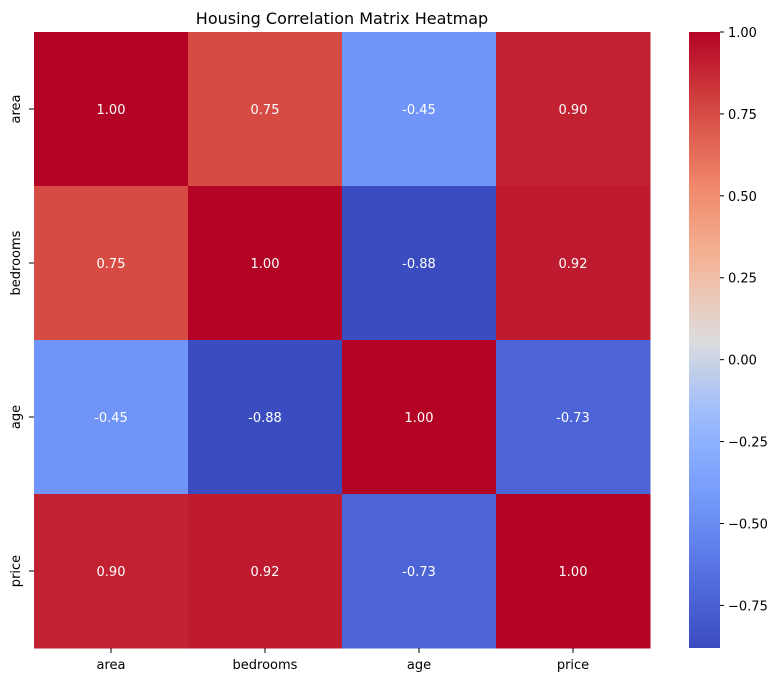 The width and height of the screenshot is (781, 686). Describe the element at coordinates (742, 279) in the screenshot. I see `colorbar-tick-label: 0.25` at that location.